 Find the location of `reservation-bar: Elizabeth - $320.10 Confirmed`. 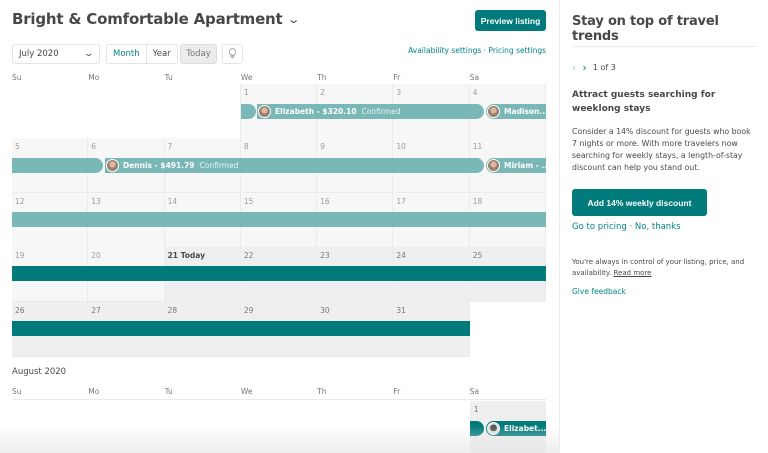

reservation-bar: Elizabeth - $320.10 Confirmed is located at coordinates (370, 111).